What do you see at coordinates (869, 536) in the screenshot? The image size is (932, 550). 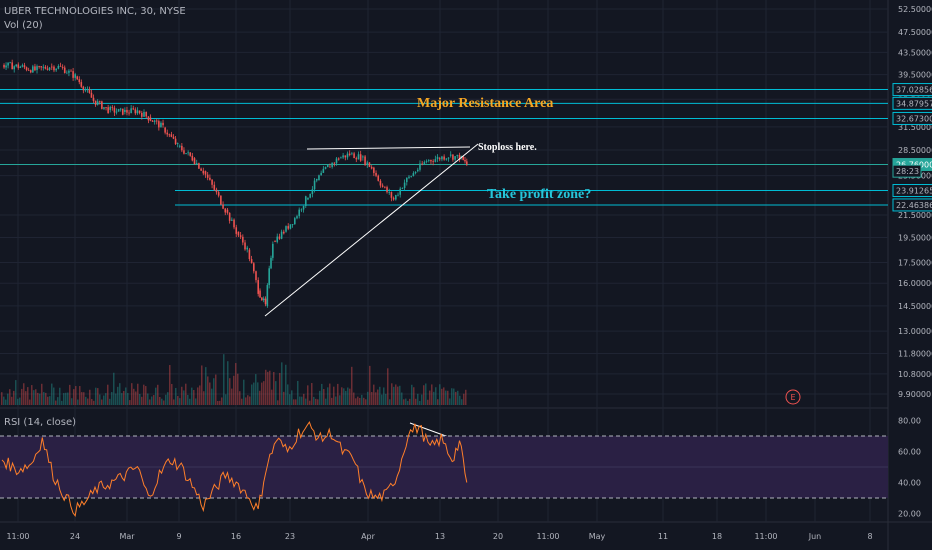 I see `time-tick-label: 8` at bounding box center [869, 536].